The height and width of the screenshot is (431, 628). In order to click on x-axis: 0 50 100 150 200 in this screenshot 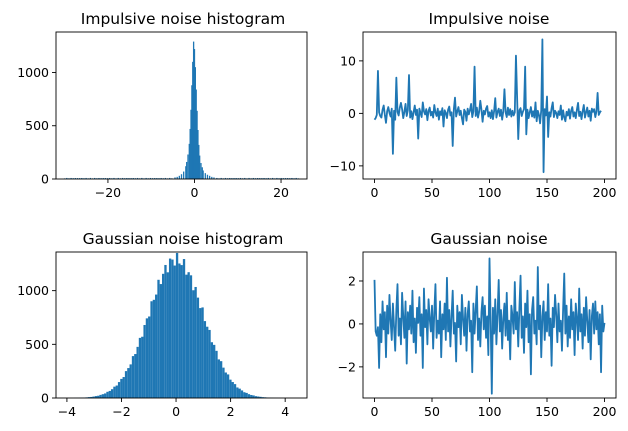, I will do `click(493, 189)`.